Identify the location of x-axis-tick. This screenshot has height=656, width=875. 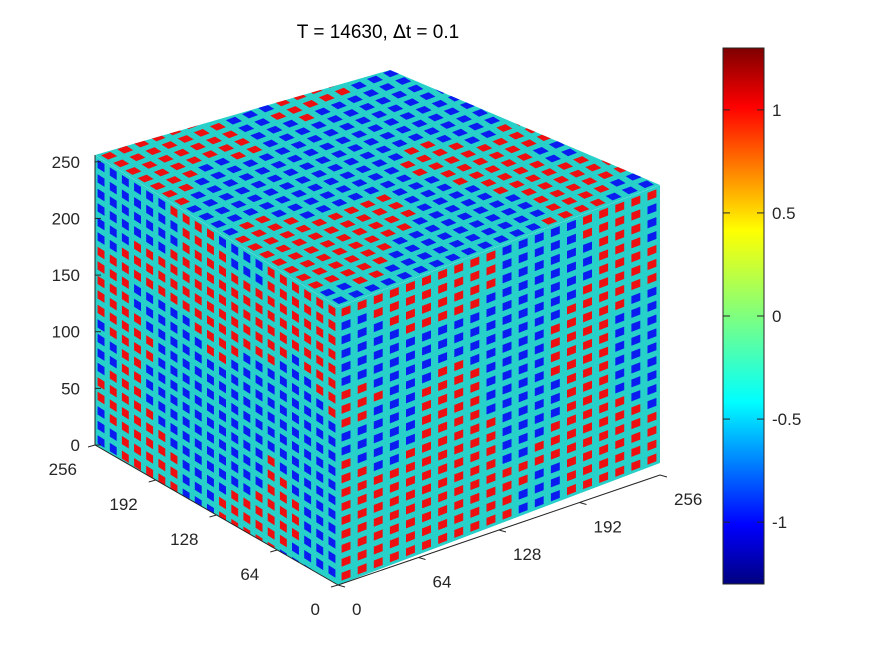
(502, 531).